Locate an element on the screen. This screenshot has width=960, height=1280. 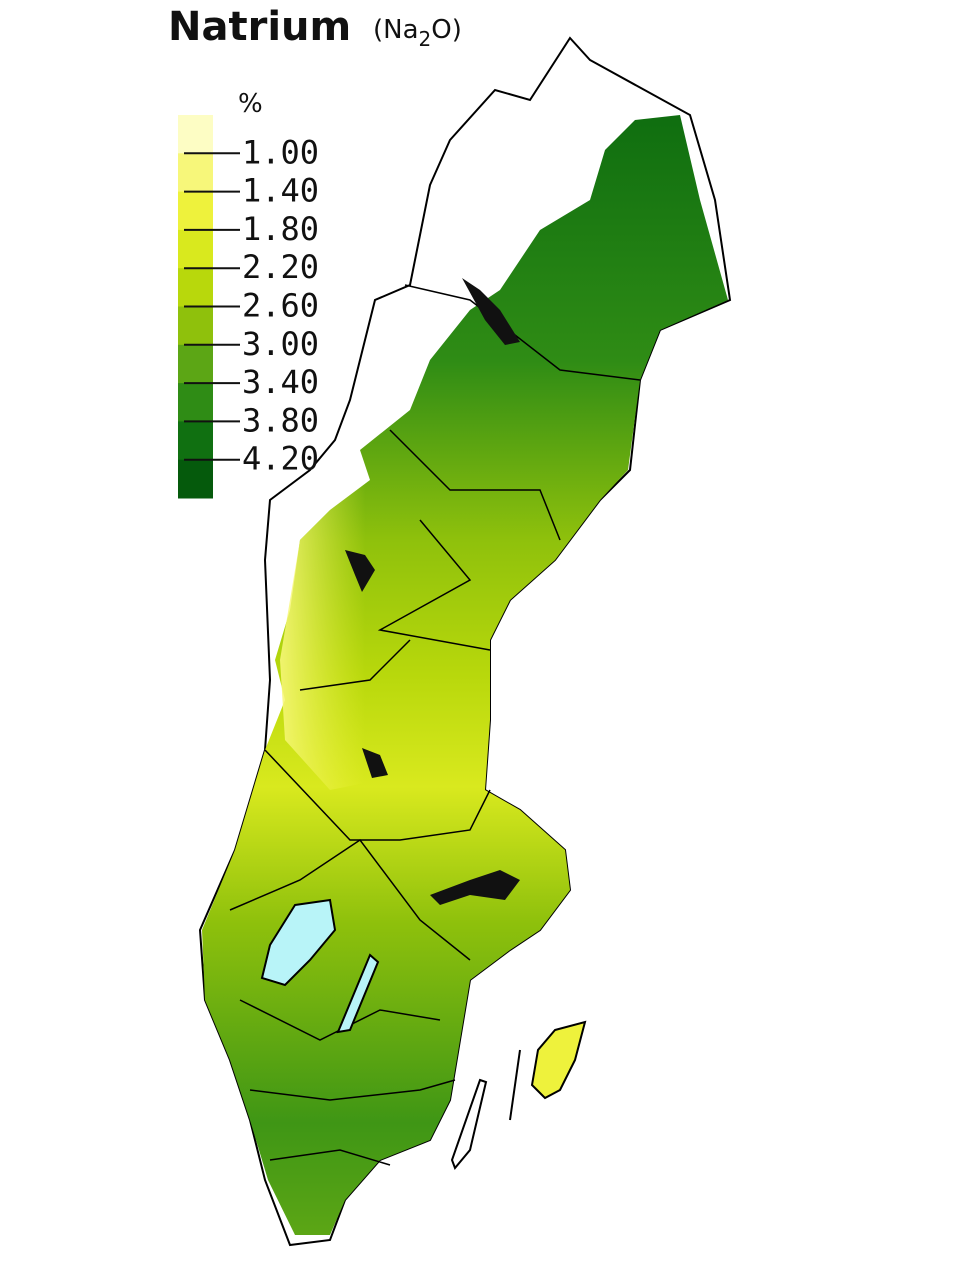
legend-label: 3.80 is located at coordinates (280, 420).